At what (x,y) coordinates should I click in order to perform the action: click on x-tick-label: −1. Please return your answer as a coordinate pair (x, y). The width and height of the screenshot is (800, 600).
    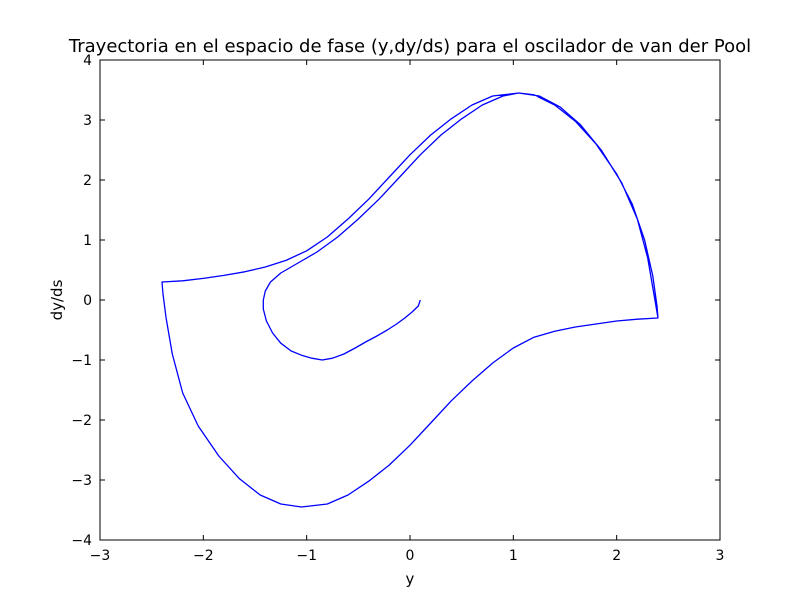
    Looking at the image, I should click on (306, 556).